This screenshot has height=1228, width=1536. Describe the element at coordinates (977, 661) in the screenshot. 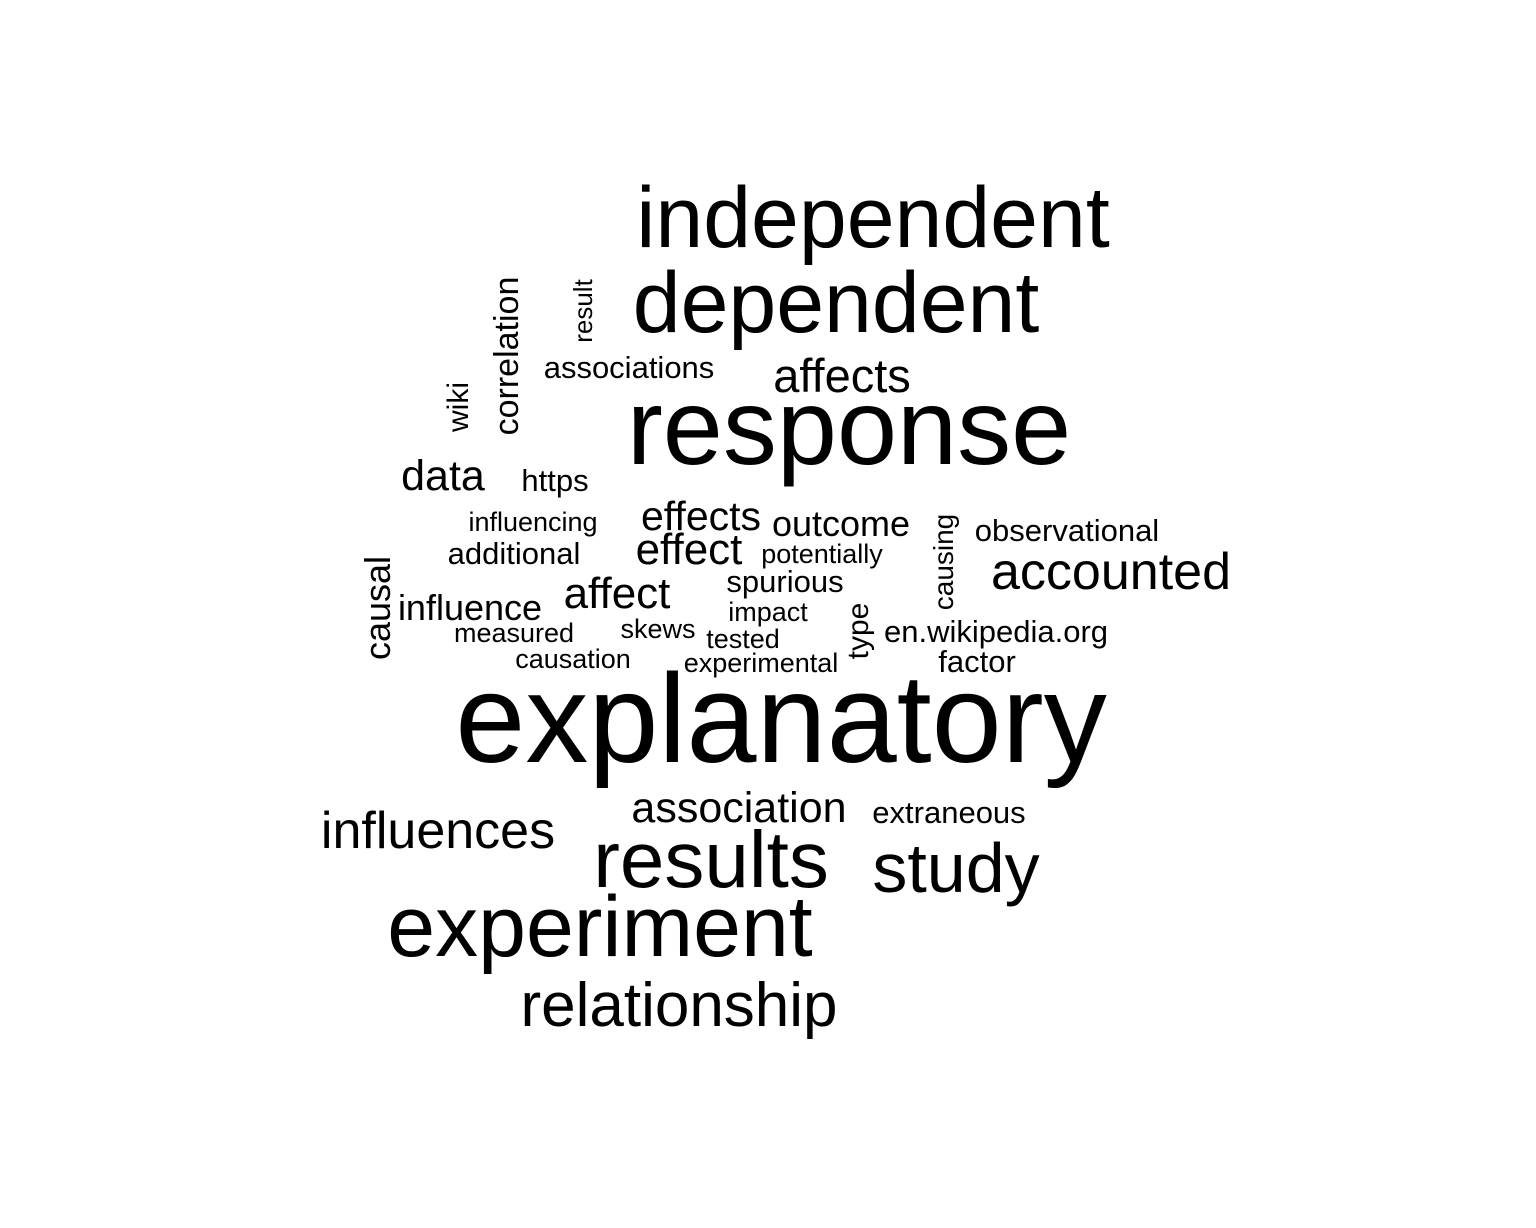

I see `word-factor: factor` at that location.